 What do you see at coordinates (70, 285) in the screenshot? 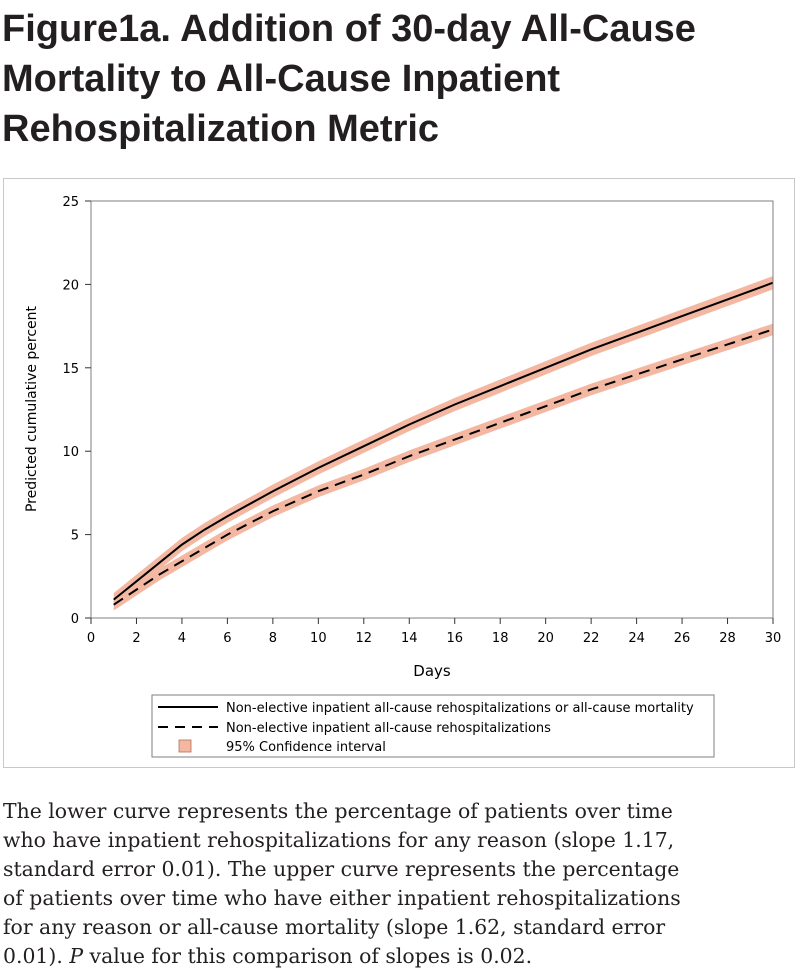
I see `y-tick-label: 20` at bounding box center [70, 285].